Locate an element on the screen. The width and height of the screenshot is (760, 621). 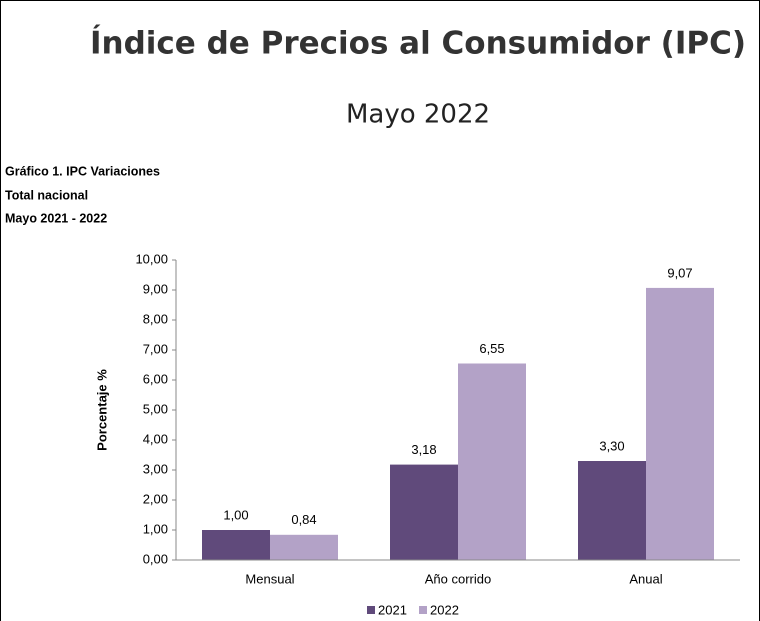
x-tick-label: Anual is located at coordinates (645, 578).